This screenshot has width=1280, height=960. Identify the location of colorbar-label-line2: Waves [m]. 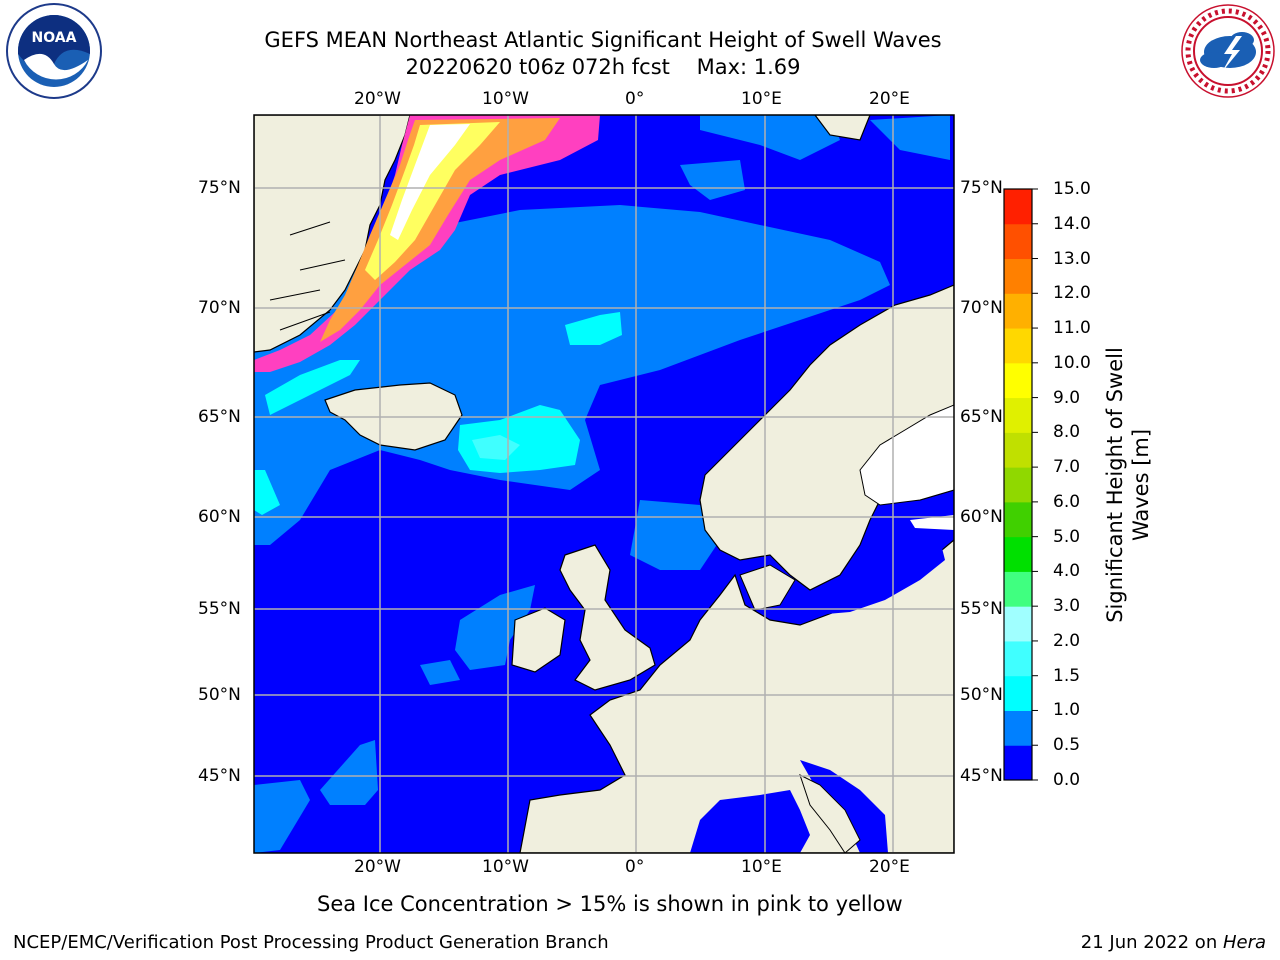
(1141, 485).